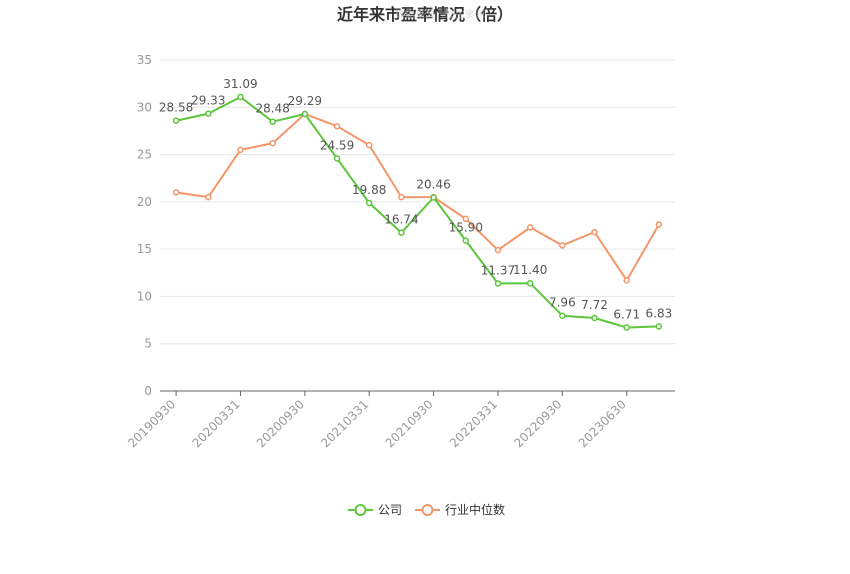 The width and height of the screenshot is (850, 574). What do you see at coordinates (466, 228) in the screenshot?
I see `data-label: 15.90` at bounding box center [466, 228].